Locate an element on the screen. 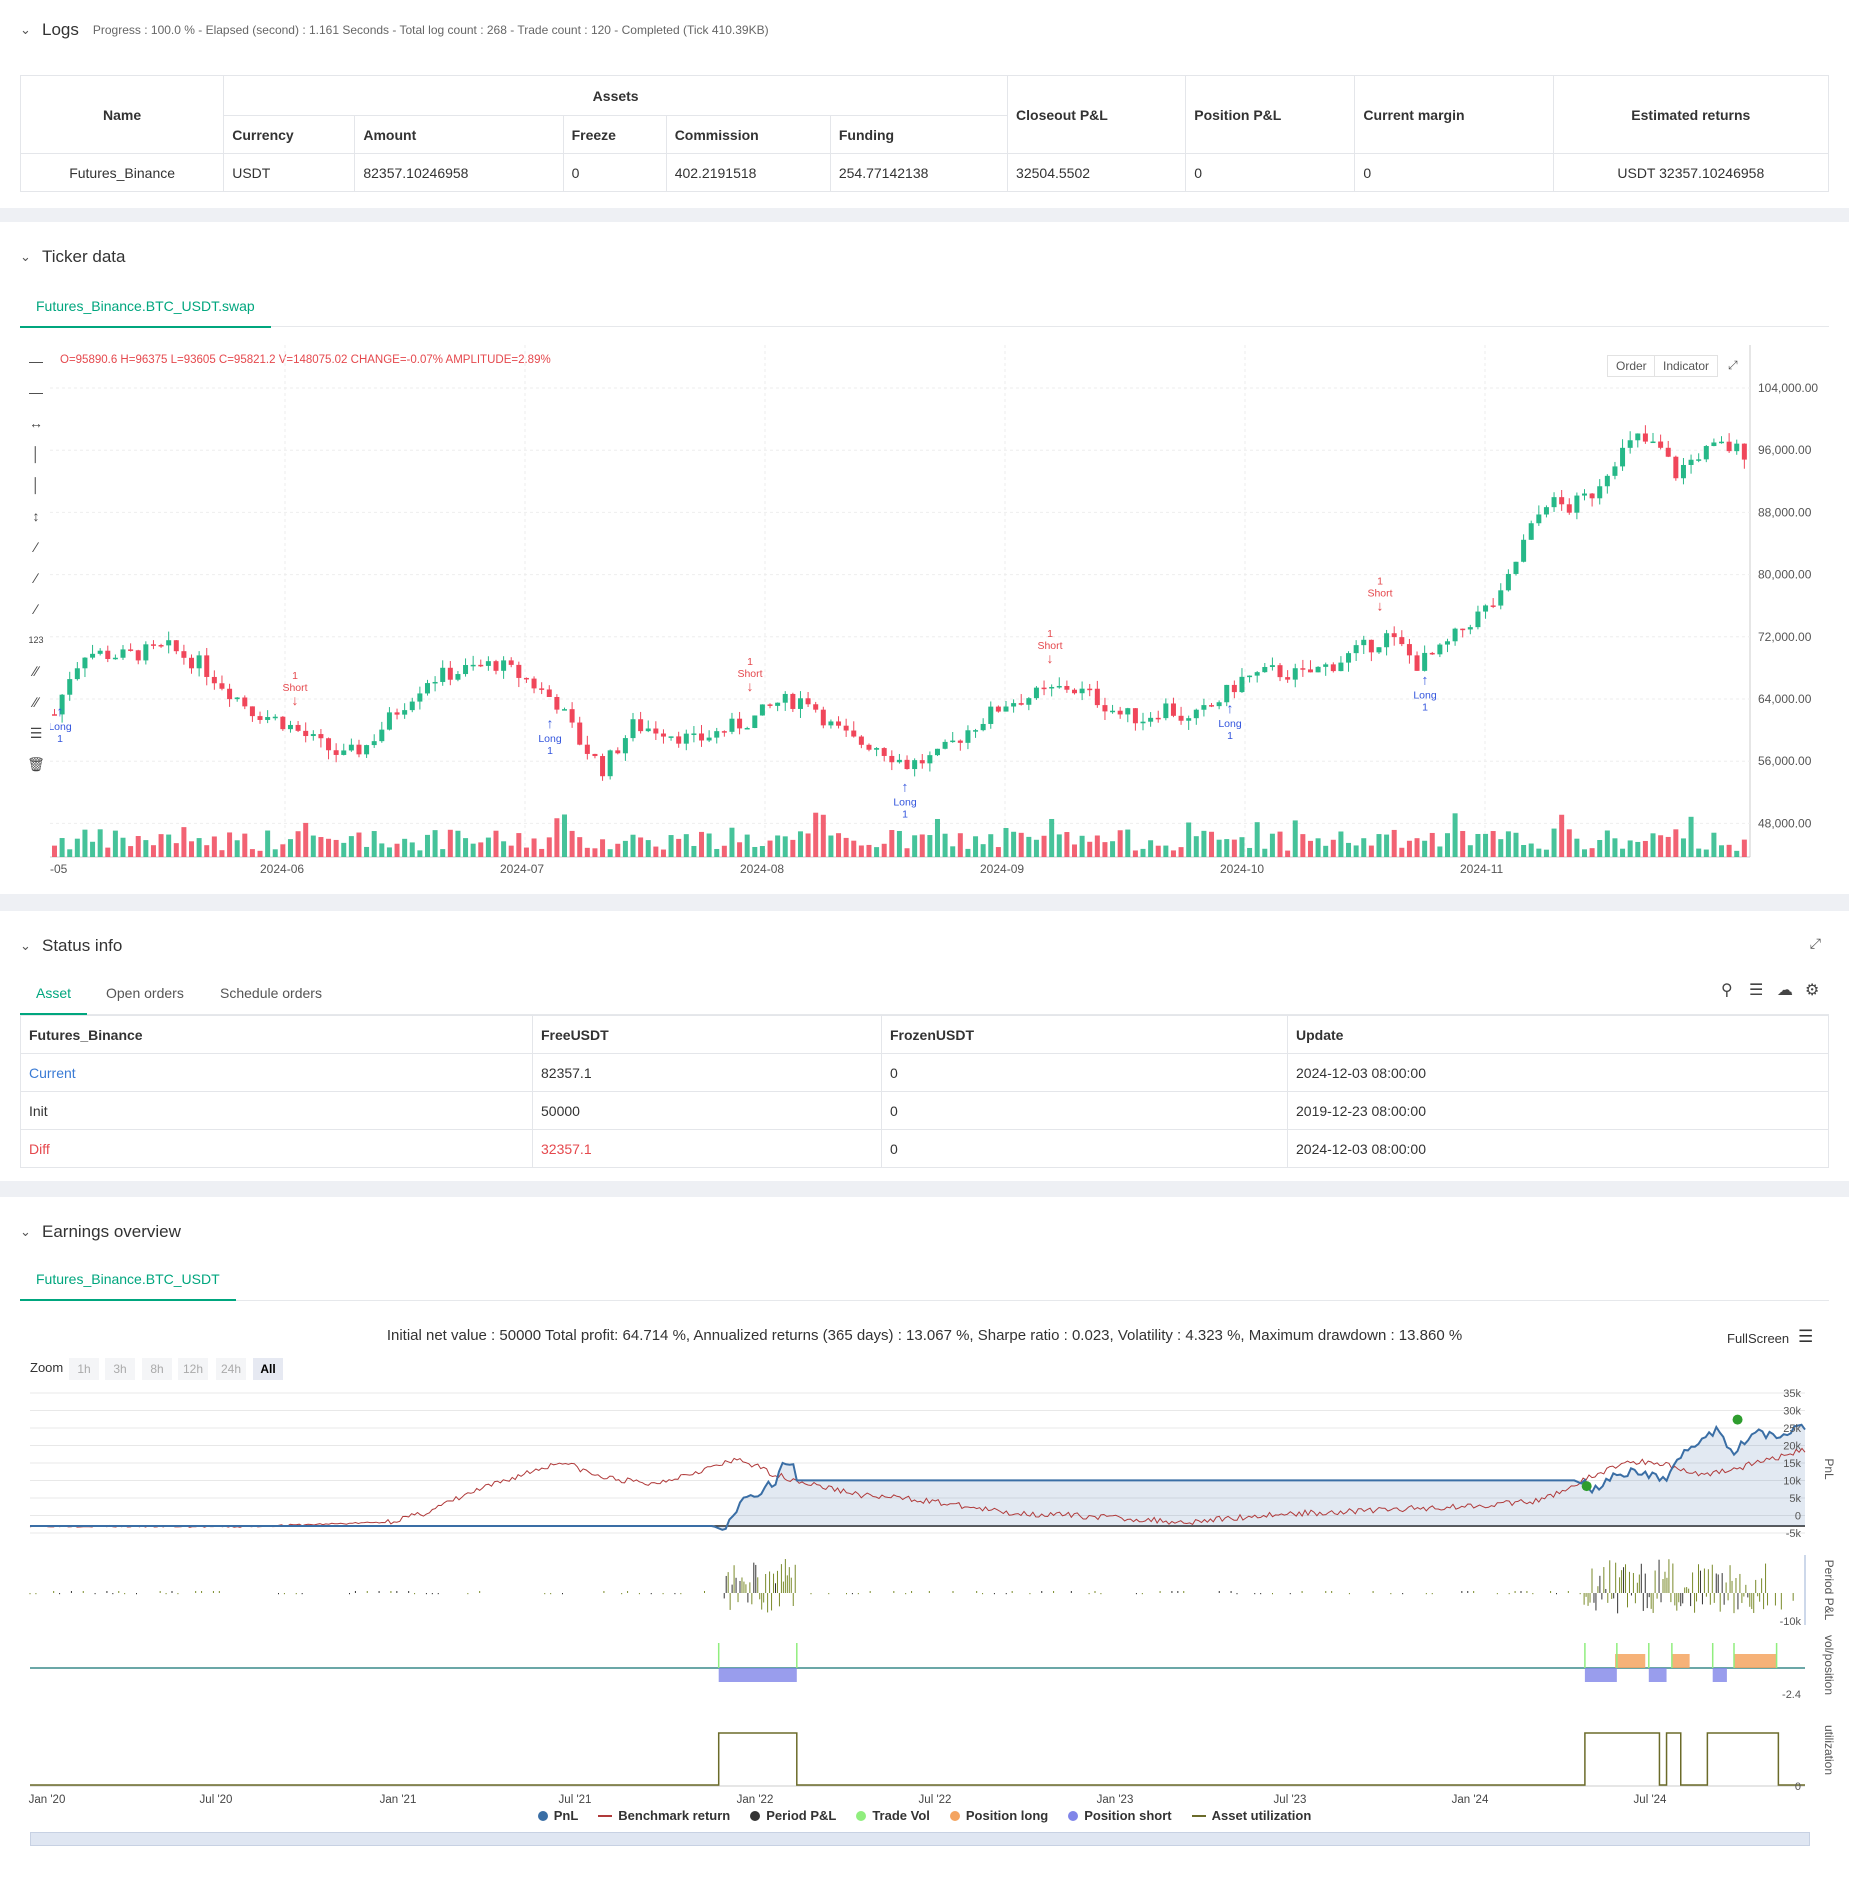 This screenshot has height=1881, width=1849. price-line-icon: 123 is located at coordinates (36, 640).